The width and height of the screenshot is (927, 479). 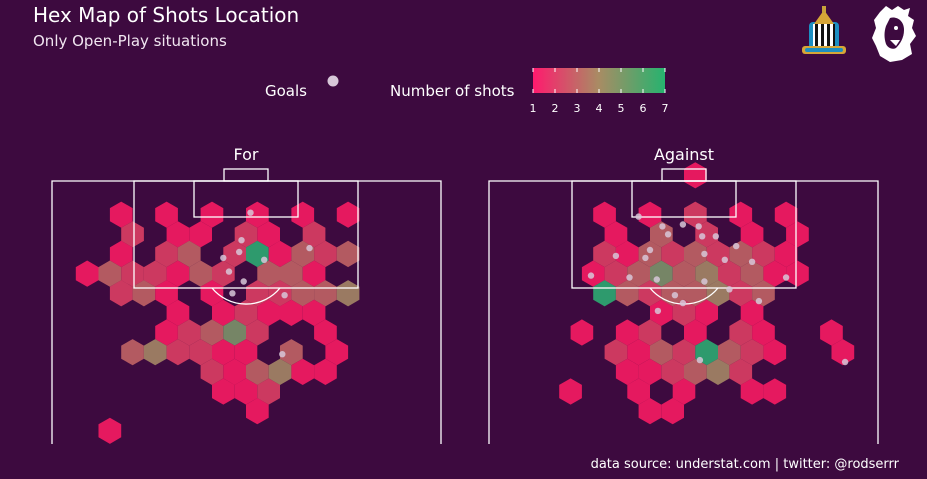 I want to click on legend-tick-label: 3, so click(x=577, y=108).